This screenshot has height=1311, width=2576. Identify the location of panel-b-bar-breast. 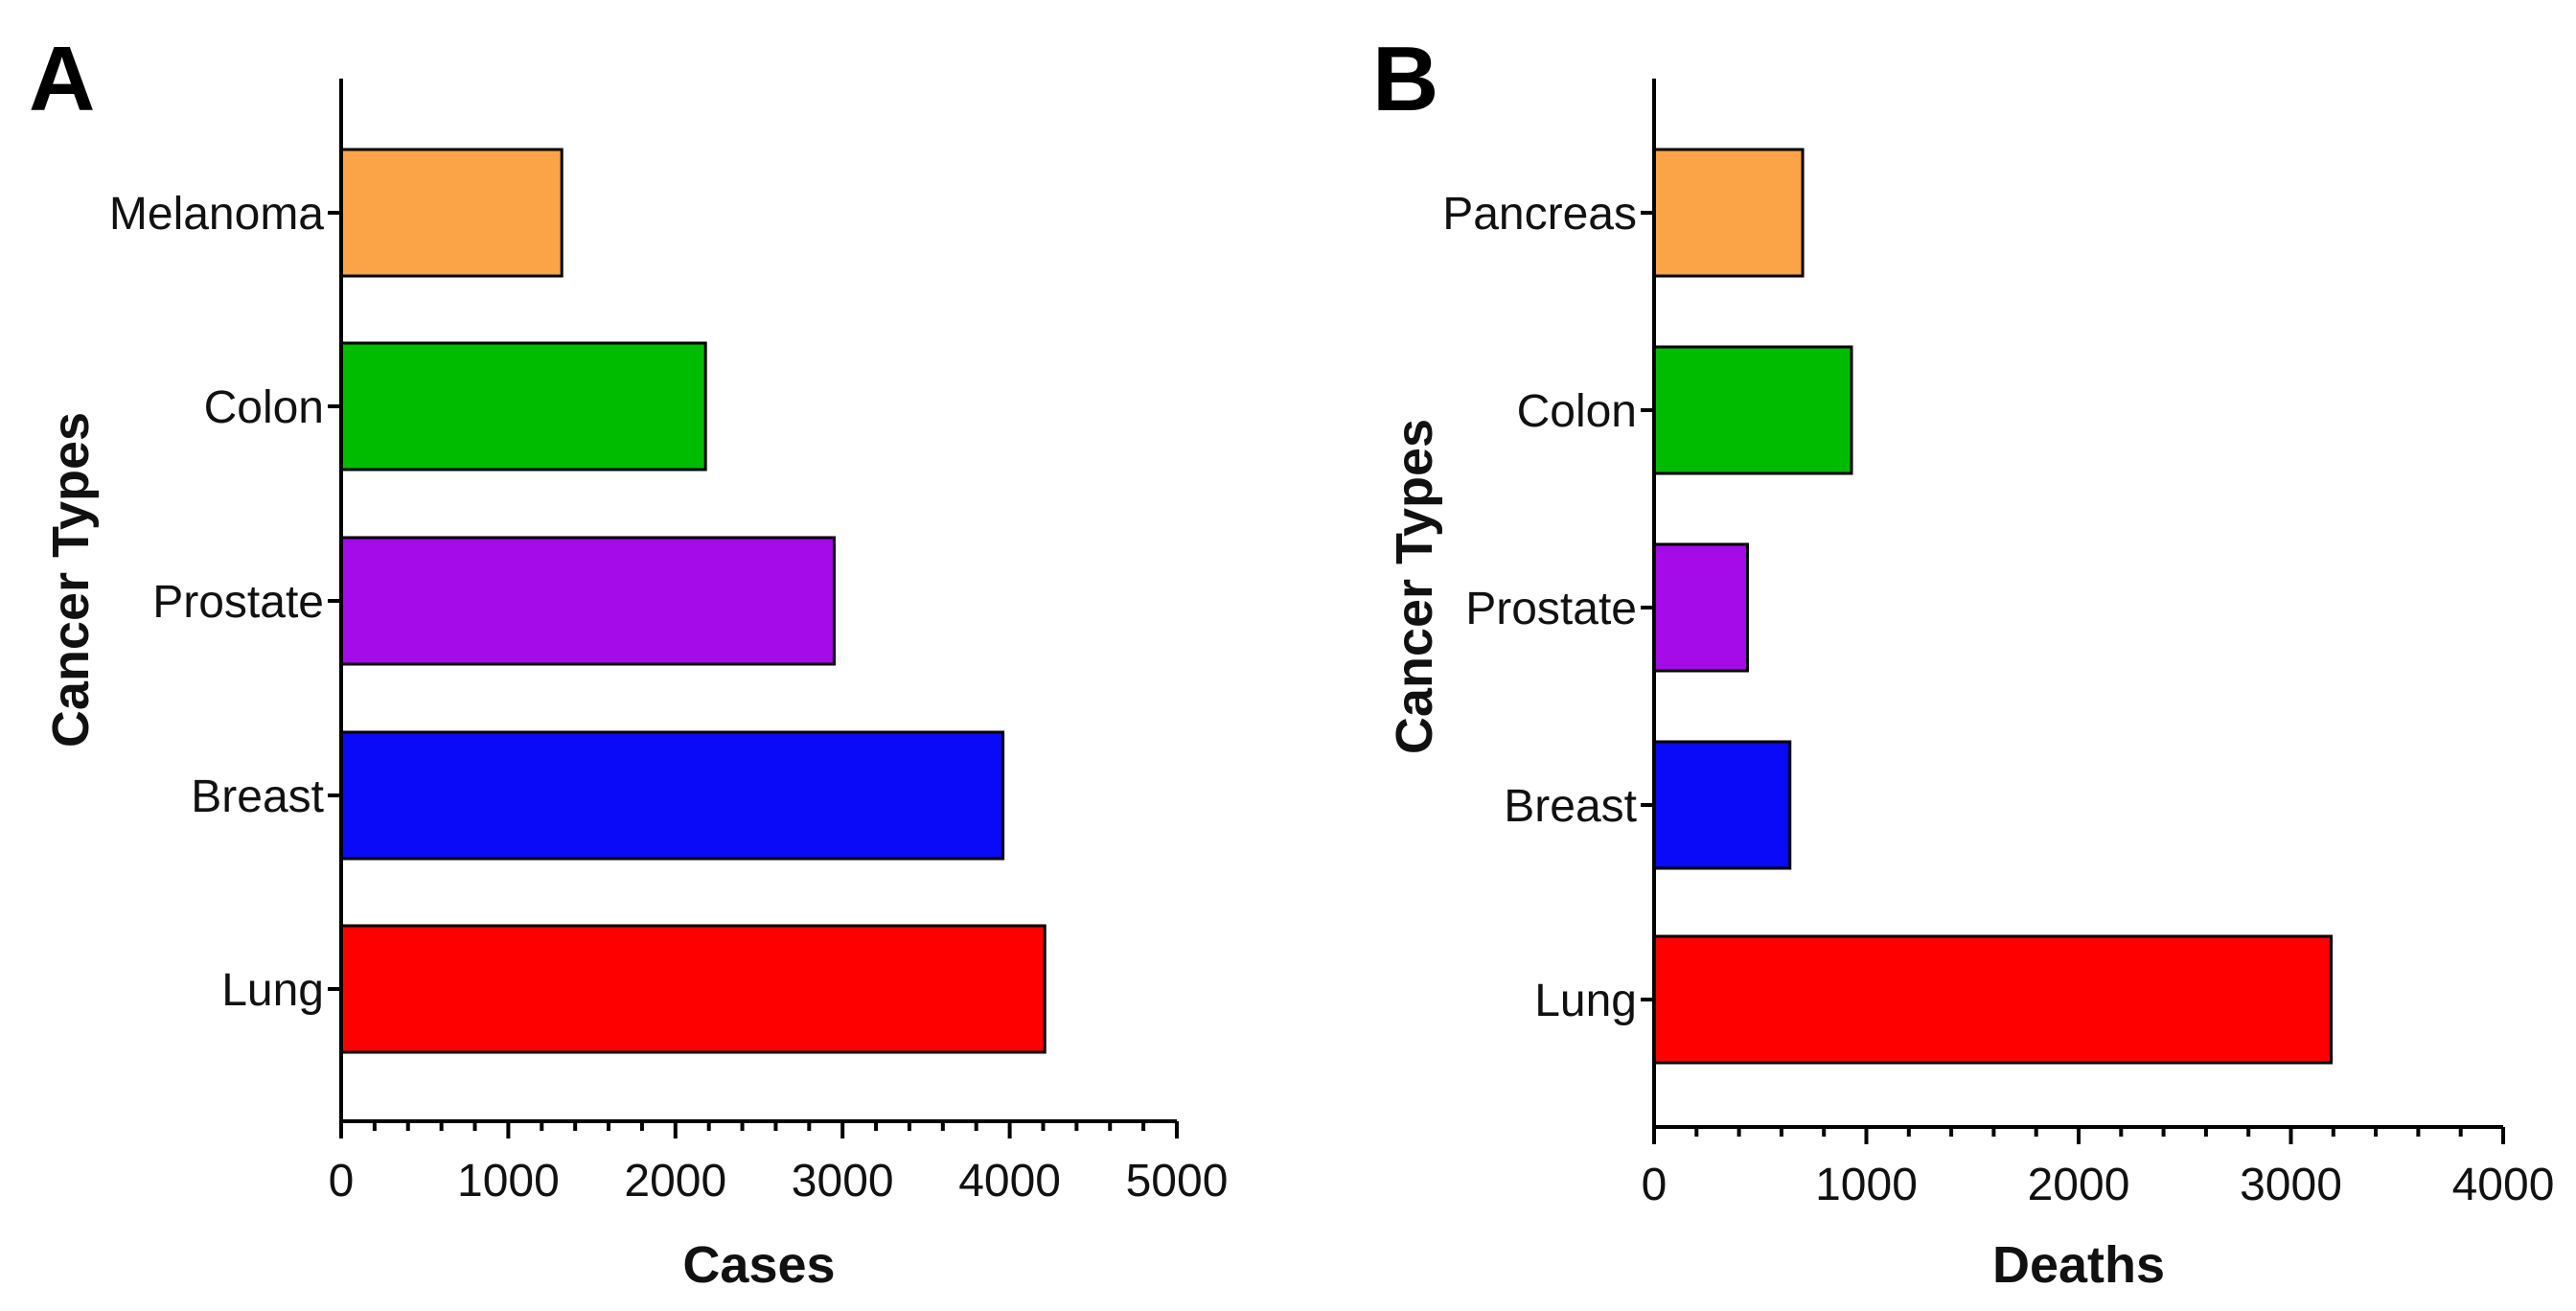
(1722, 805).